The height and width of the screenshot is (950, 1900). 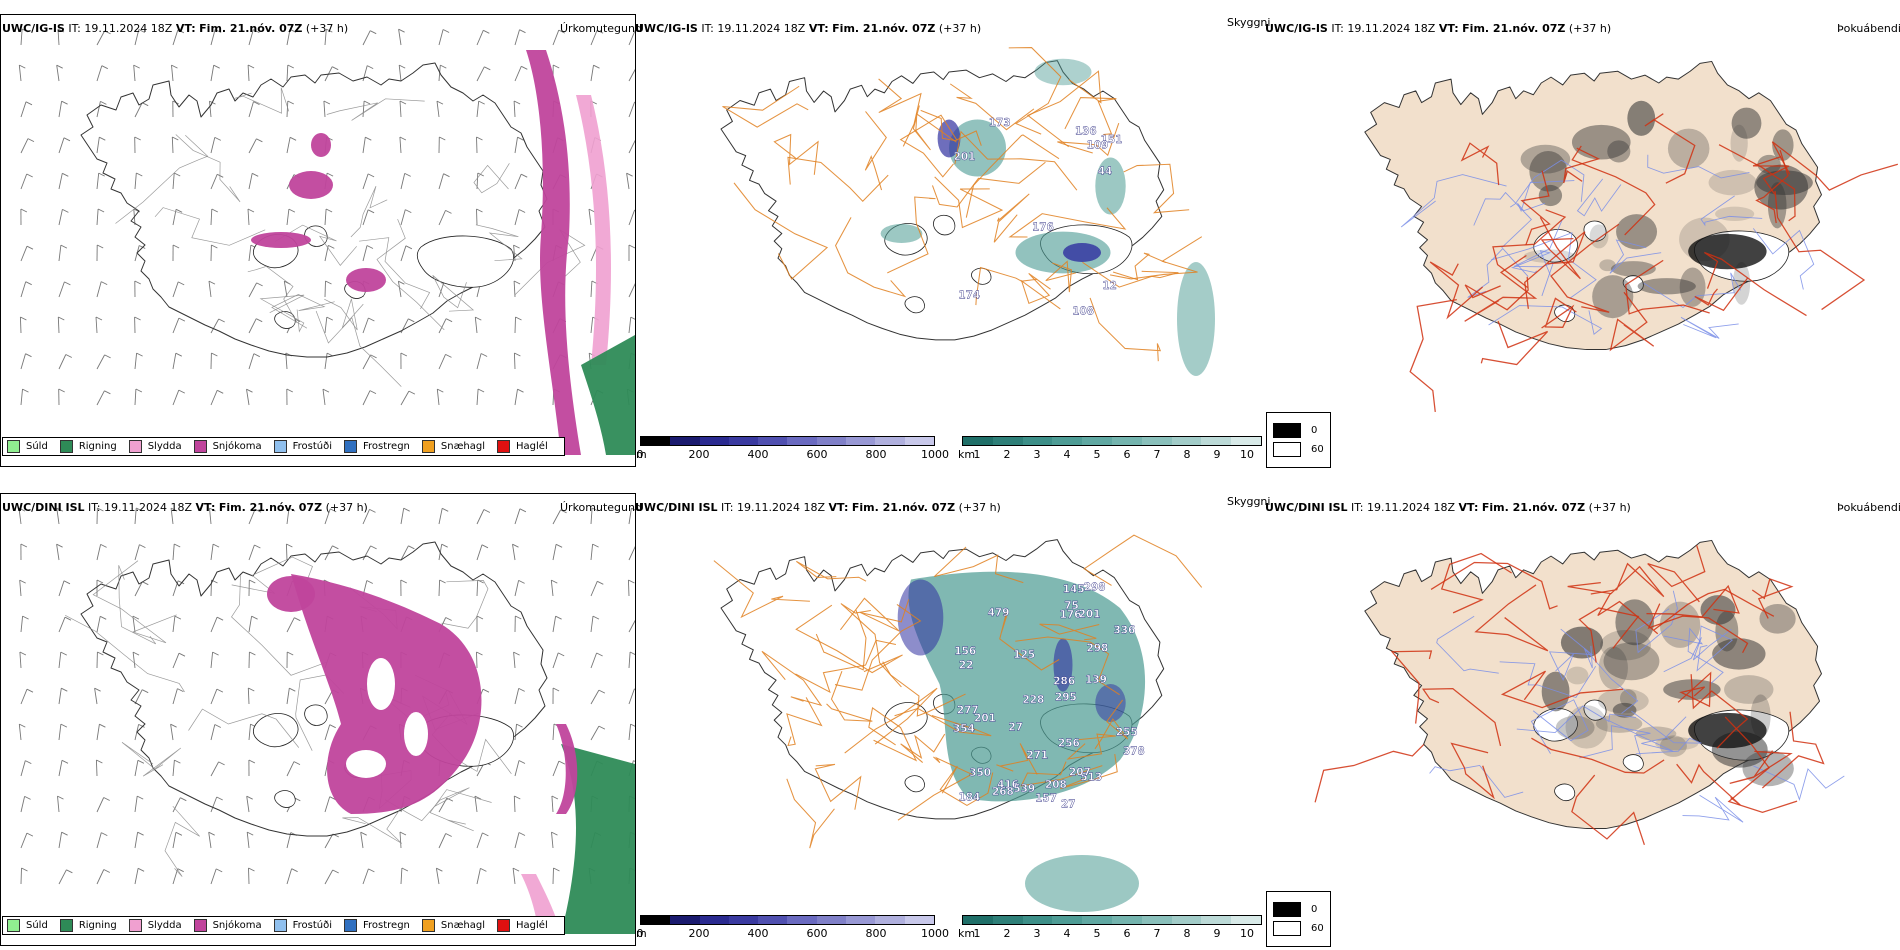 What do you see at coordinates (1068, 804) in the screenshot?
I see `cloud-base-label: 27` at bounding box center [1068, 804].